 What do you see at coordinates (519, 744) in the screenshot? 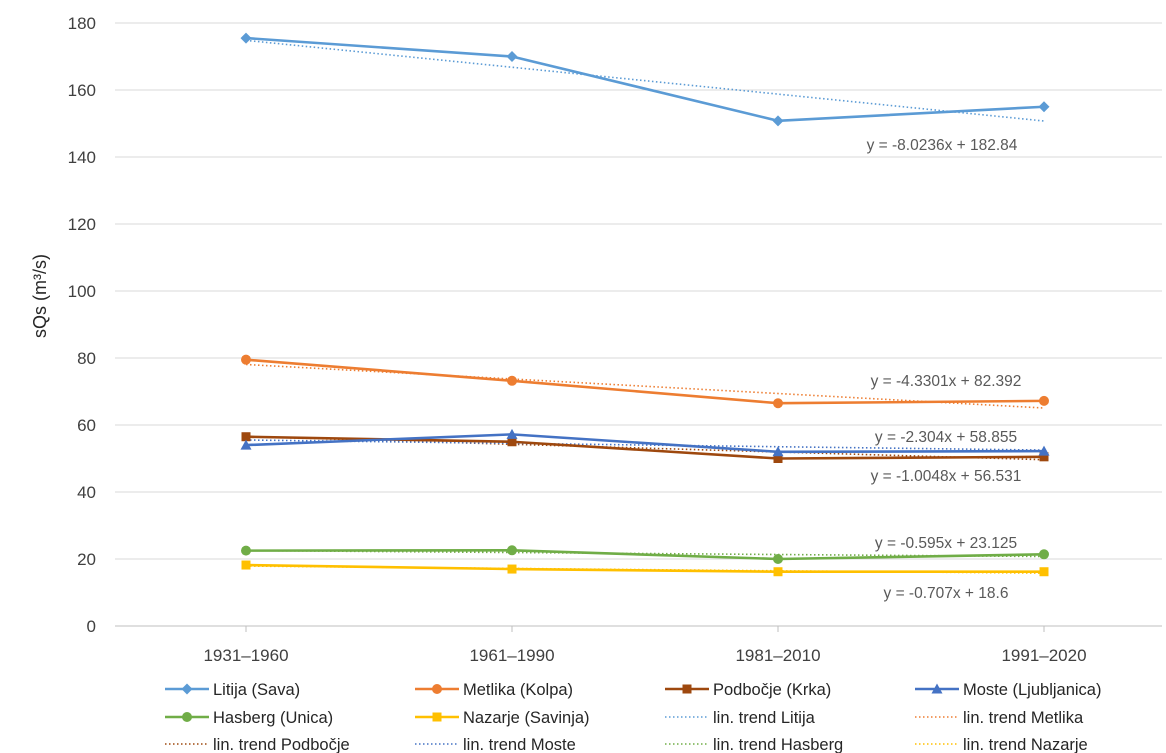
I see `legend-label: lin. trend Moste` at bounding box center [519, 744].